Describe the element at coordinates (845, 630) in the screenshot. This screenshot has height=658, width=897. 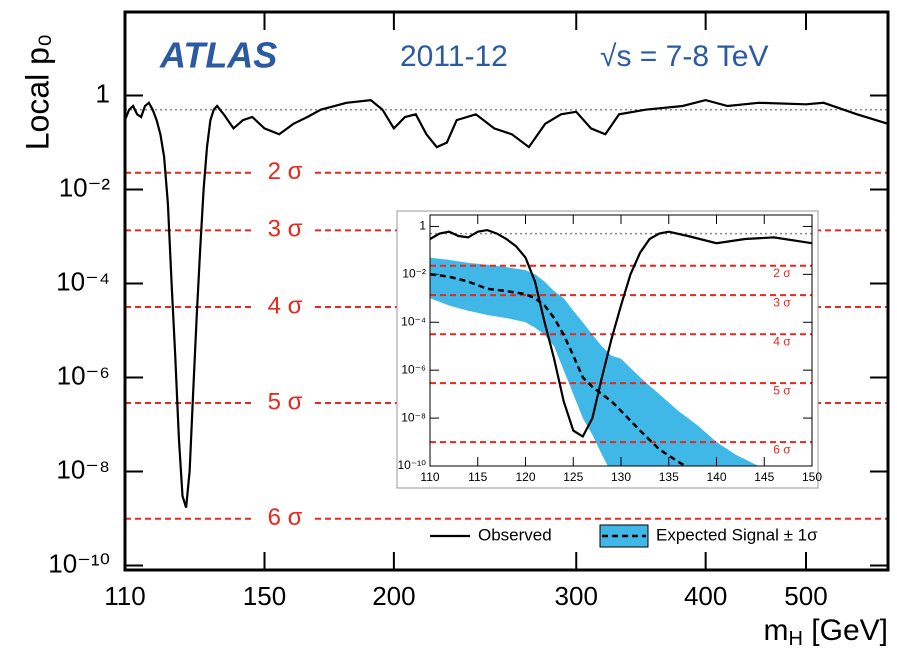
I see `x-axis-label-part: [GeV]` at that location.